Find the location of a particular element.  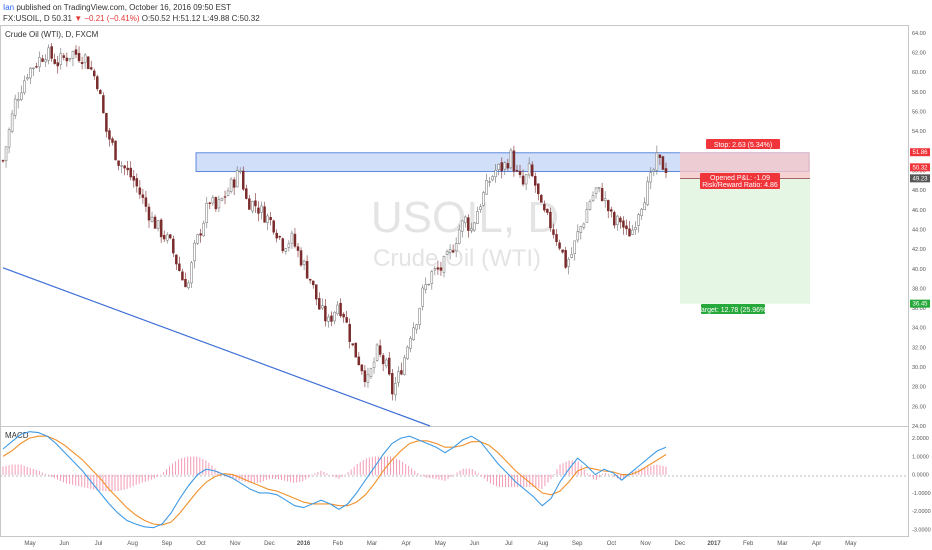

time-tick-label: Dec is located at coordinates (269, 544).